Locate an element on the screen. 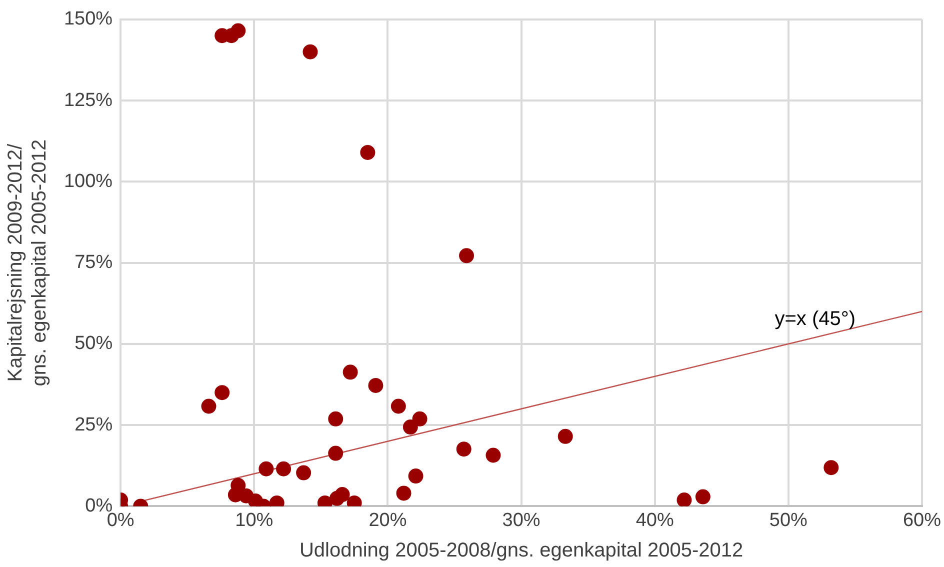 Image resolution: width=944 pixels, height=567 pixels. x-axis-title: Udlodning 2005-2008/gns. egenkapital 2005-2012 is located at coordinates (521, 551).